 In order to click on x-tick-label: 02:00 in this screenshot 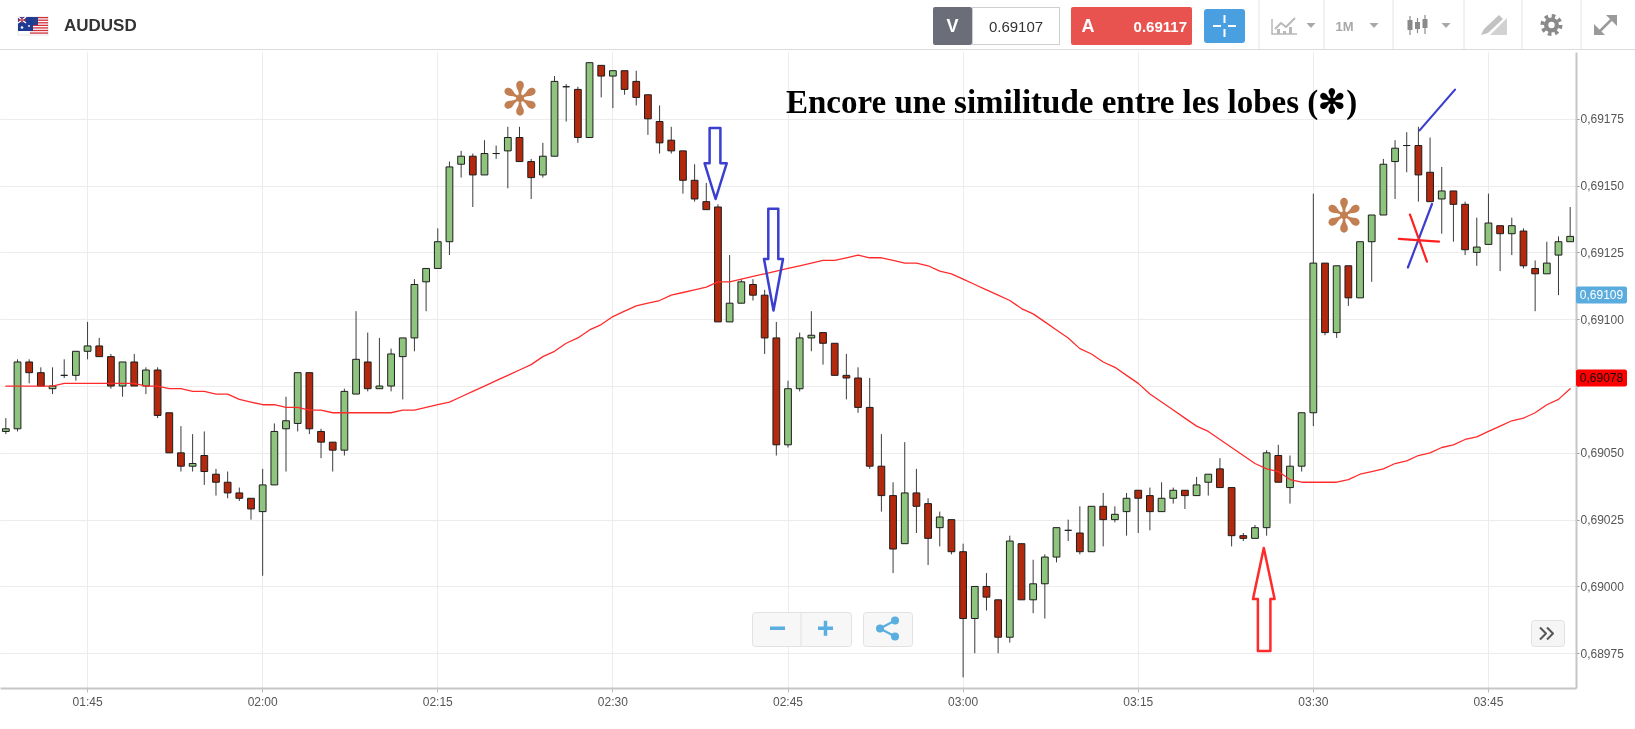, I will do `click(263, 701)`.